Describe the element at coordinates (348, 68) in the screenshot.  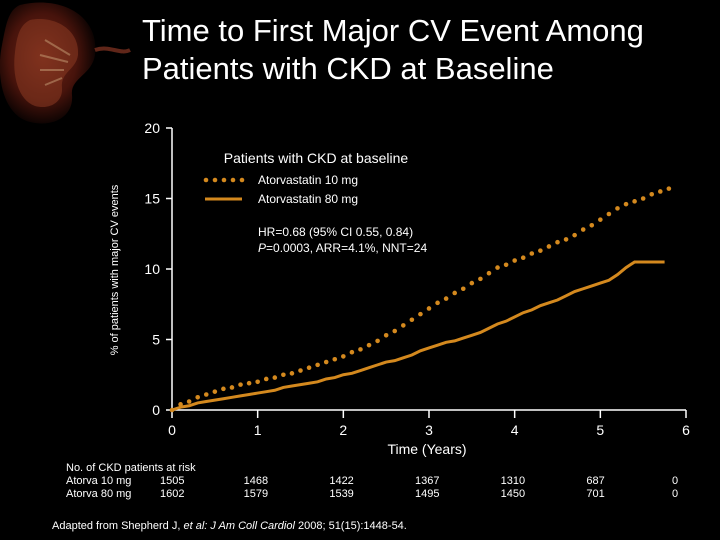
I see `title-line-2: Patients with CKD at Baseline` at that location.